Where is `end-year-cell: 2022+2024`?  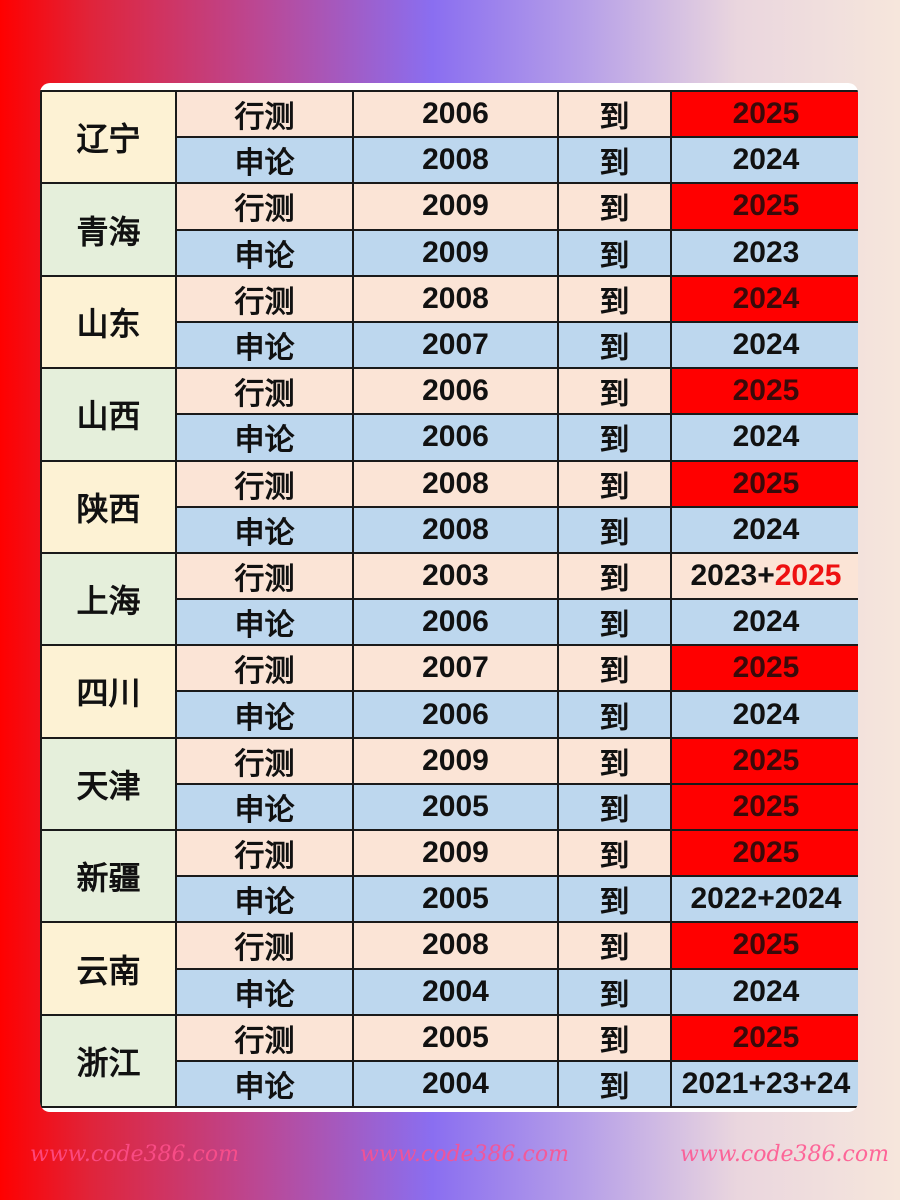 end-year-cell: 2022+2024 is located at coordinates (764, 899).